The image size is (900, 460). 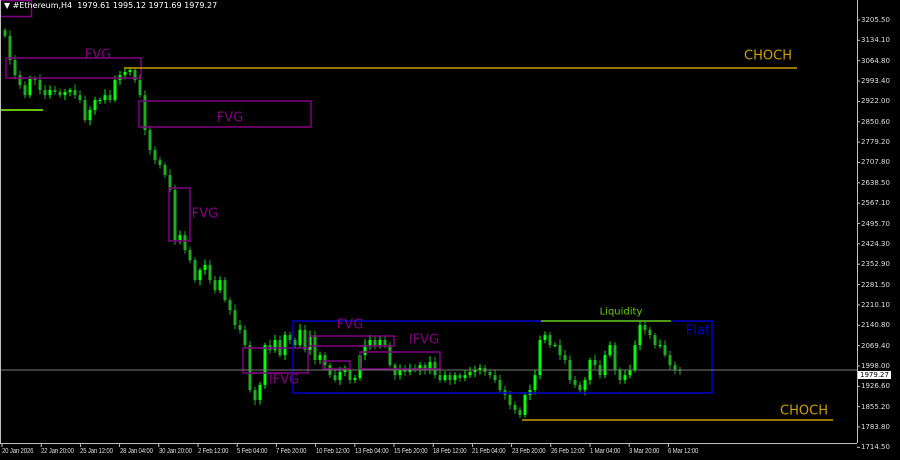 What do you see at coordinates (875, 121) in the screenshot?
I see `price-tick-label: 2850.60` at bounding box center [875, 121].